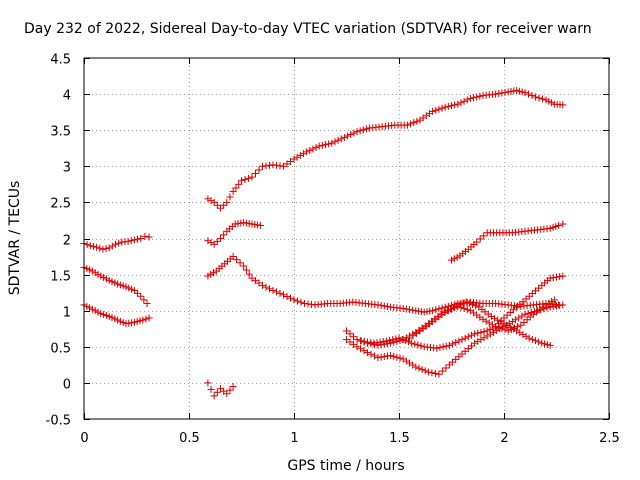  I want to click on x-tick-label: 1.5, so click(399, 438).